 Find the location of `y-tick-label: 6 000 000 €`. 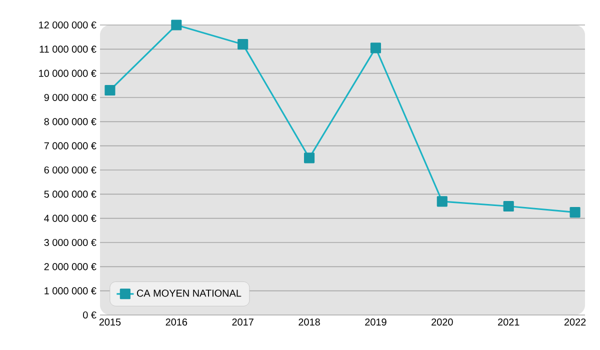

y-tick-label: 6 000 000 € is located at coordinates (70, 170).